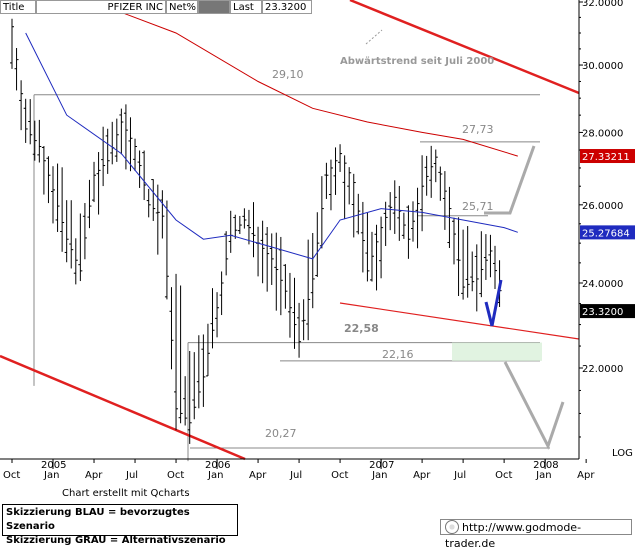 Image resolution: width=635 pixels, height=552 pixels. Describe the element at coordinates (287, 7) in the screenshot. I see `last-value: 23.3200` at that location.